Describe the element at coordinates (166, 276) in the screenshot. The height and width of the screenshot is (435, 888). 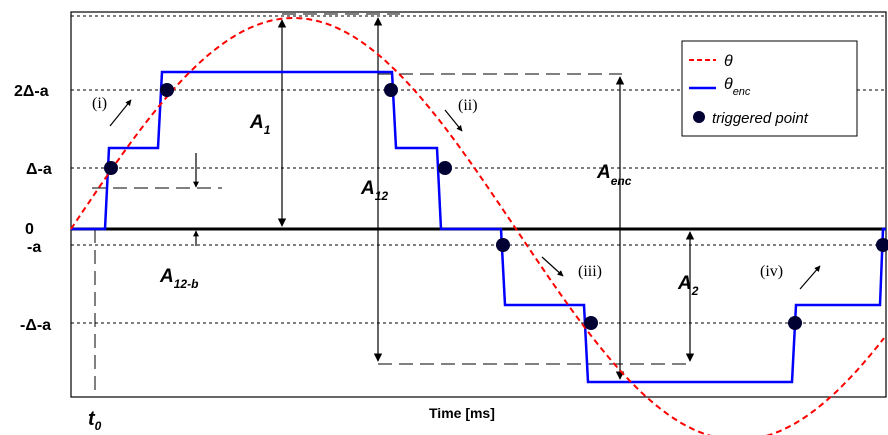
I see `a12b-base: A` at that location.